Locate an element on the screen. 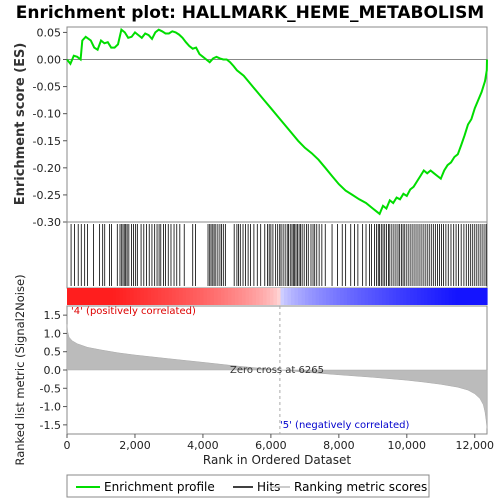 This screenshot has height=500, width=500. es-ytick-label: -0.15 is located at coordinates (47, 141).